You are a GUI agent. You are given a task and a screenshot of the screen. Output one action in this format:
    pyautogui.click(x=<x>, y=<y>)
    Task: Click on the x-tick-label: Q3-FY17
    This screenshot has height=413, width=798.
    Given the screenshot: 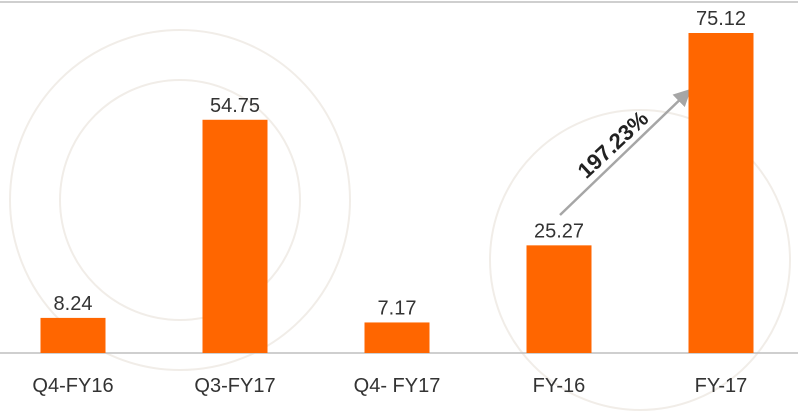 What is the action you would take?
    pyautogui.click(x=234, y=386)
    